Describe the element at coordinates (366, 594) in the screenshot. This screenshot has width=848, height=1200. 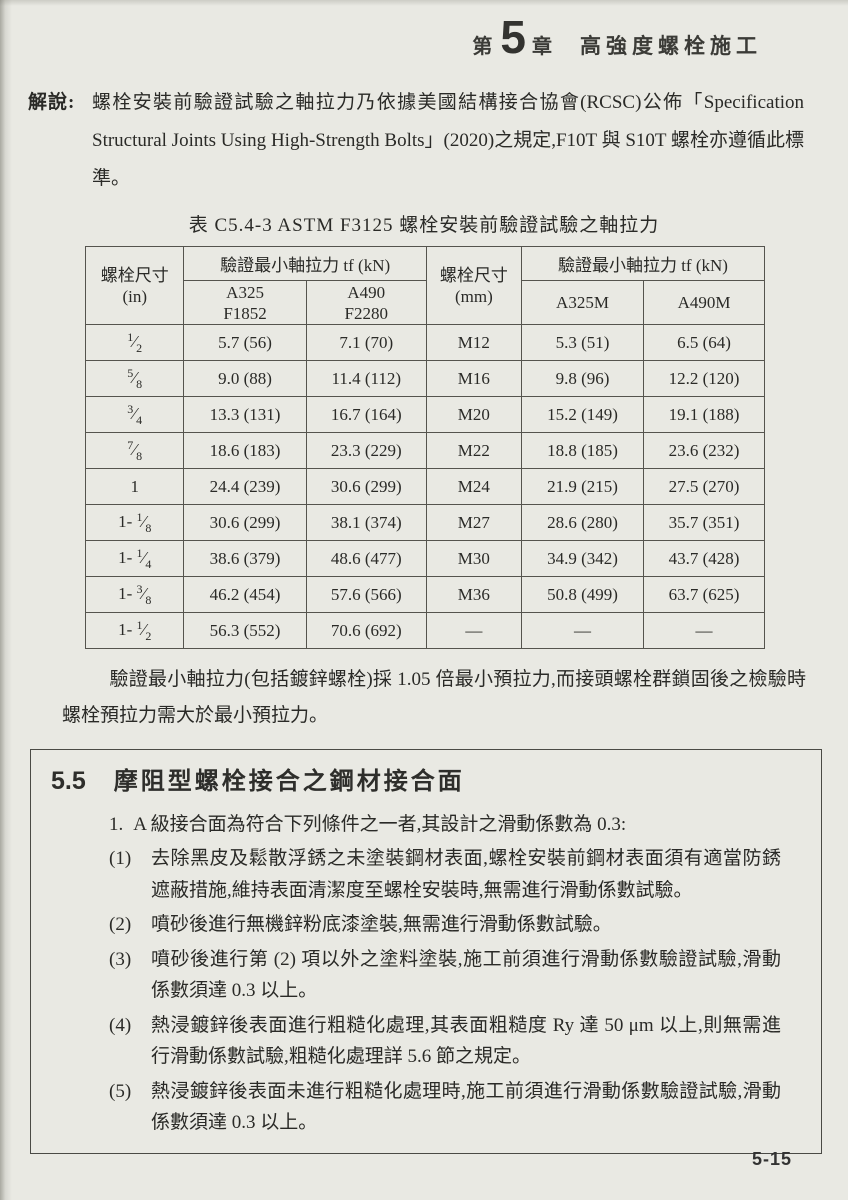
I see `a490-cell: 57.6 (566)` at that location.